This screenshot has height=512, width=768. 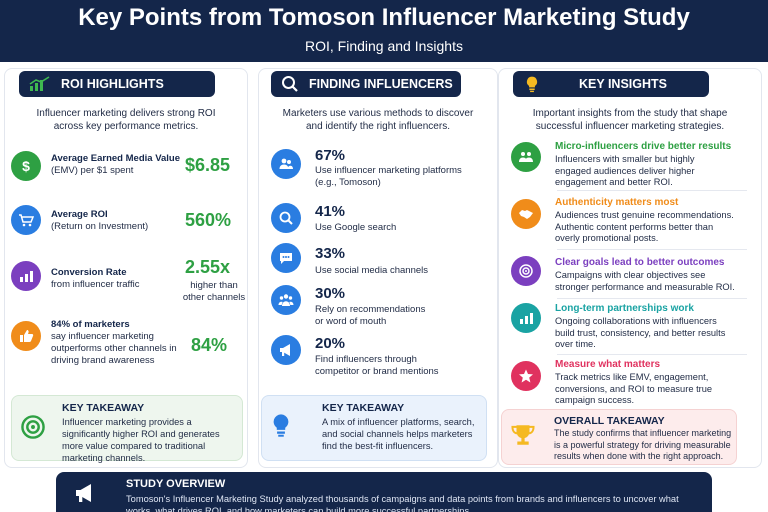 What do you see at coordinates (330, 293) in the screenshot?
I see `recommendations-pct: 30%` at bounding box center [330, 293].